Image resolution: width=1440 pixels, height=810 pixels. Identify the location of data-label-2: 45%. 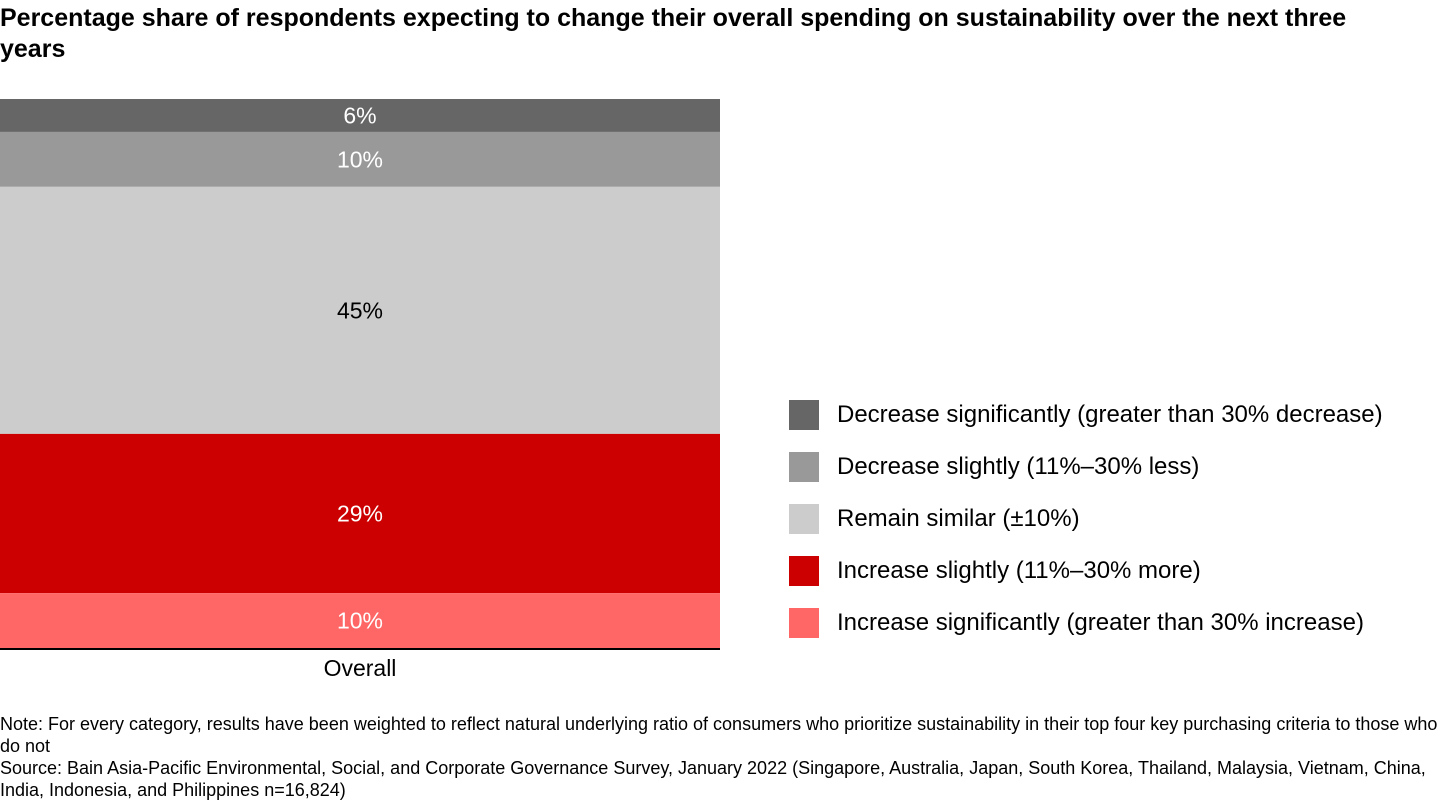
(360, 310).